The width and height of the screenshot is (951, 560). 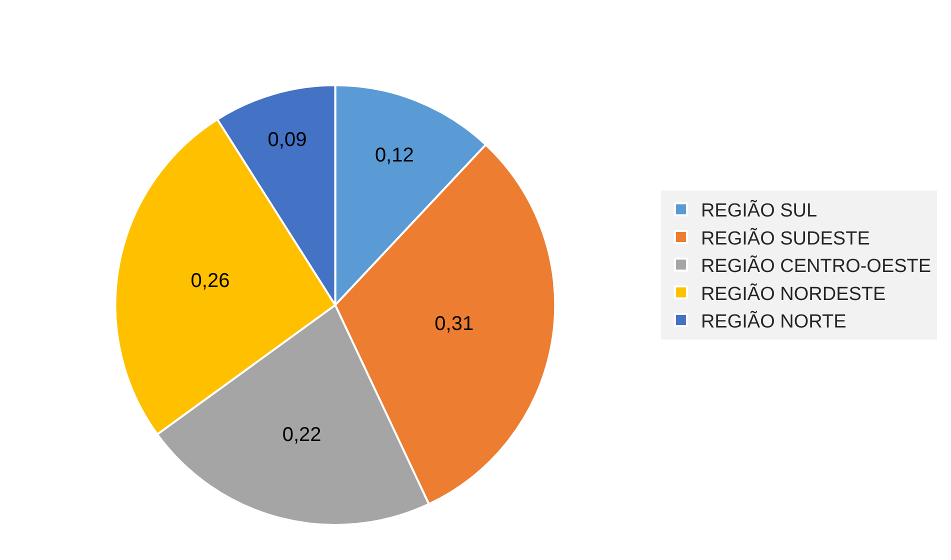 I want to click on legend-label: REGIÃO NORDESTE, so click(x=793, y=293).